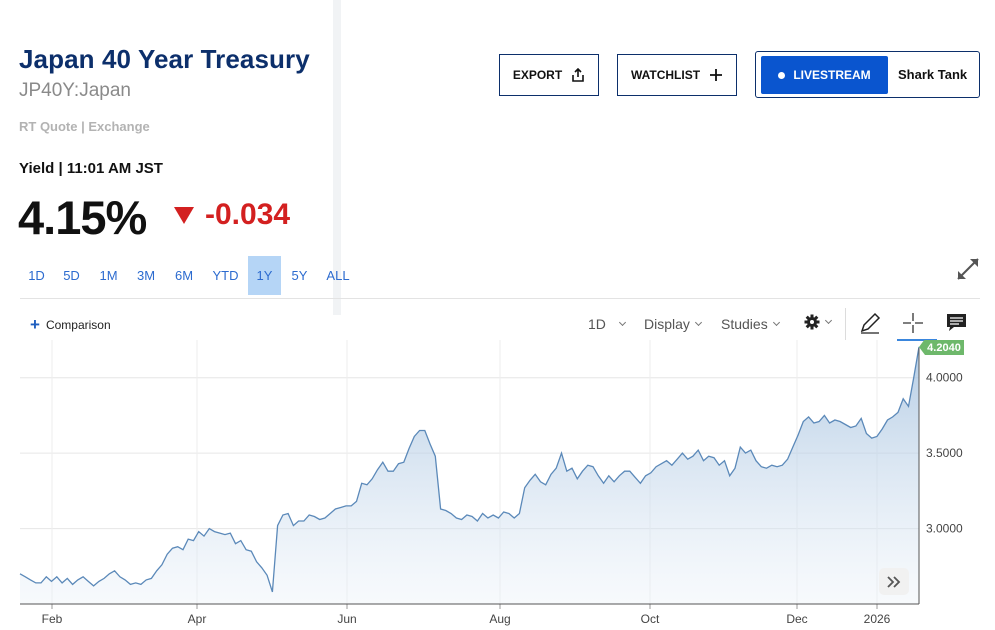 Image resolution: width=995 pixels, height=630 pixels. I want to click on change-value: -0.034, so click(248, 214).